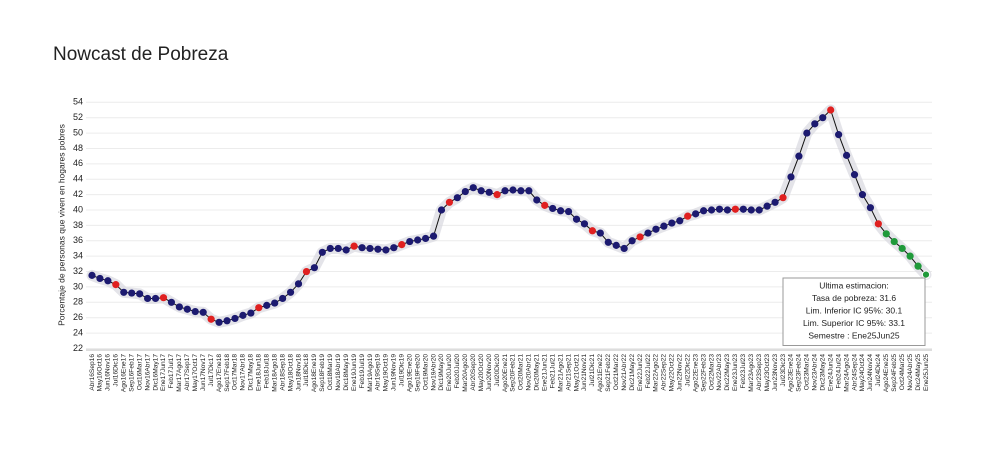 This screenshot has width=992, height=464. Describe the element at coordinates (78, 148) in the screenshot. I see `y-tick-label: 48` at that location.